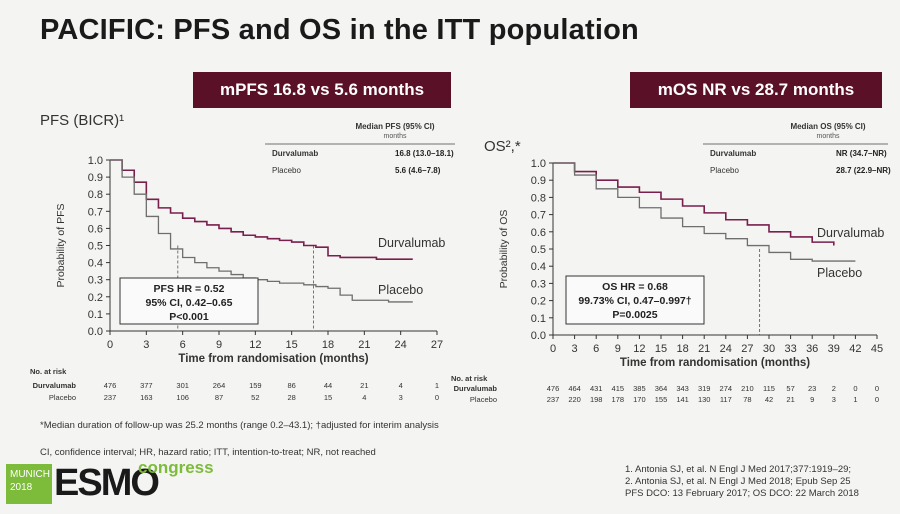  Describe the element at coordinates (483, 399) in the screenshot. I see `os-risk-arm: Placebo` at that location.